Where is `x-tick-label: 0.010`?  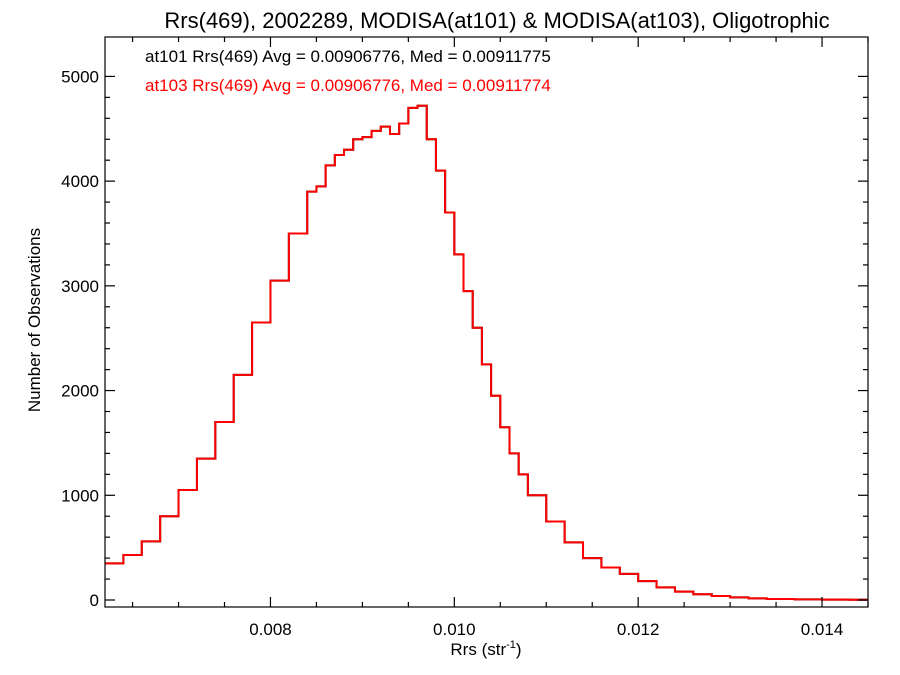
x-tick-label: 0.010 is located at coordinates (454, 629).